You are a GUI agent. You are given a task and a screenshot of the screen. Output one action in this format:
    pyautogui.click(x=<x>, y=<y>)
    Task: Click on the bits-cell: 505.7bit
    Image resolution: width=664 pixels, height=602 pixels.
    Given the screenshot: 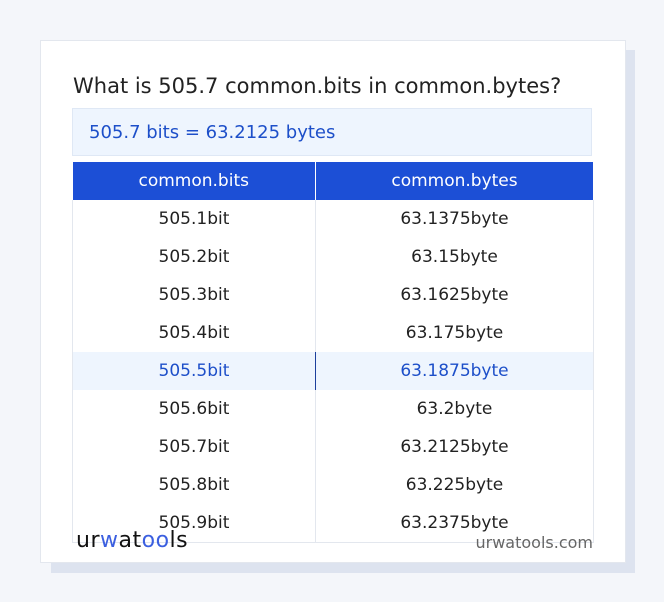 What is the action you would take?
    pyautogui.click(x=194, y=447)
    